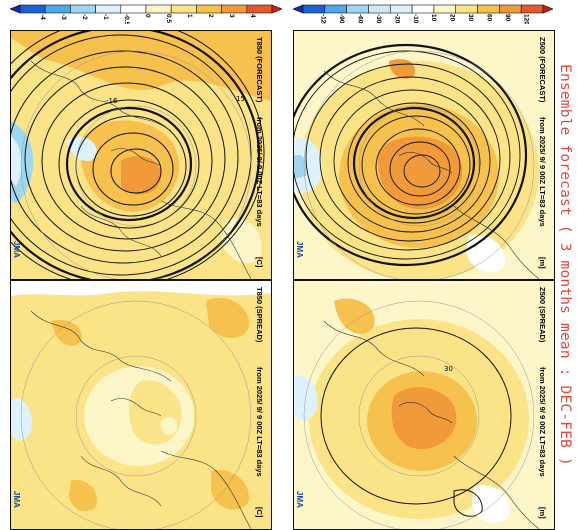 The height and width of the screenshot is (530, 577). What do you see at coordinates (241, 241) in the screenshot?
I see `anomaly-weak-fill` at bounding box center [241, 241].